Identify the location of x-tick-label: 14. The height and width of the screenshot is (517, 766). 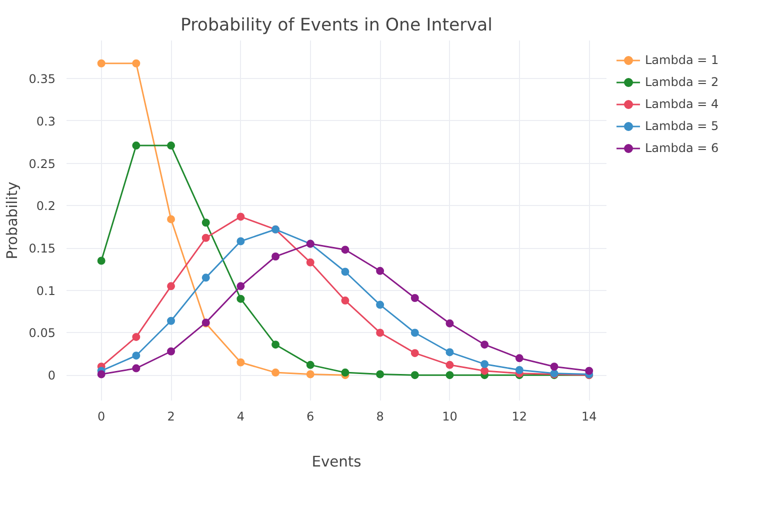
(589, 417).